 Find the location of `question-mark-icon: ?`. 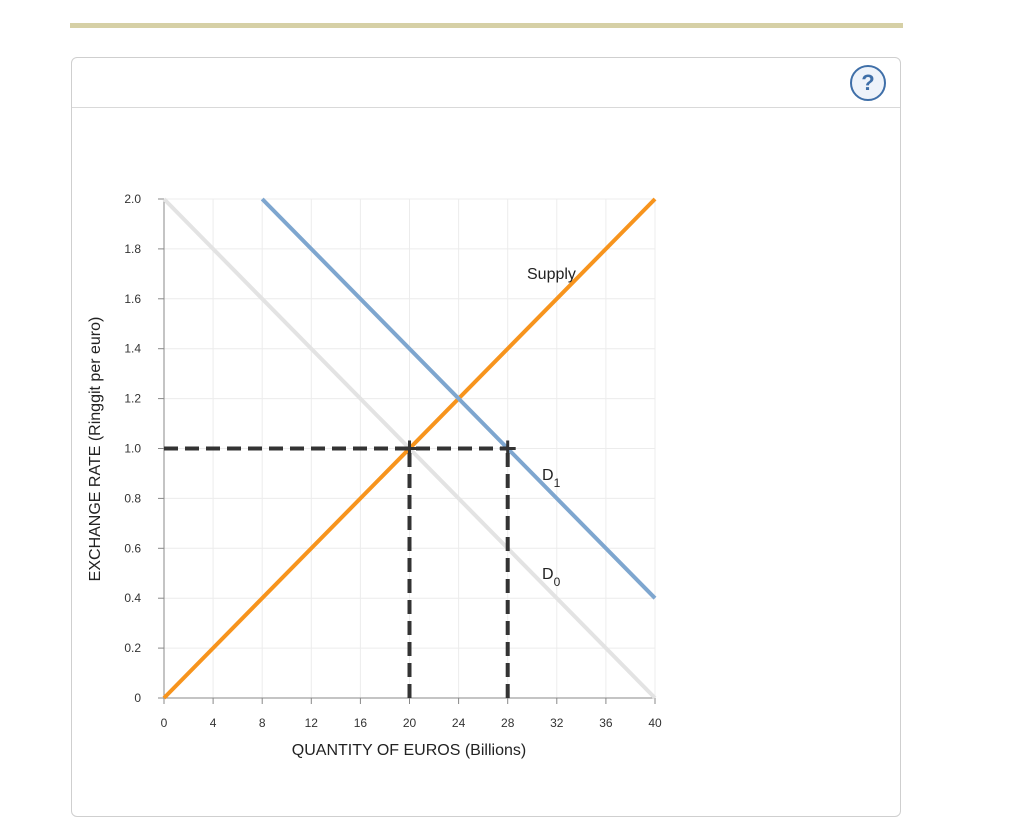

question-mark-icon: ? is located at coordinates (868, 82).